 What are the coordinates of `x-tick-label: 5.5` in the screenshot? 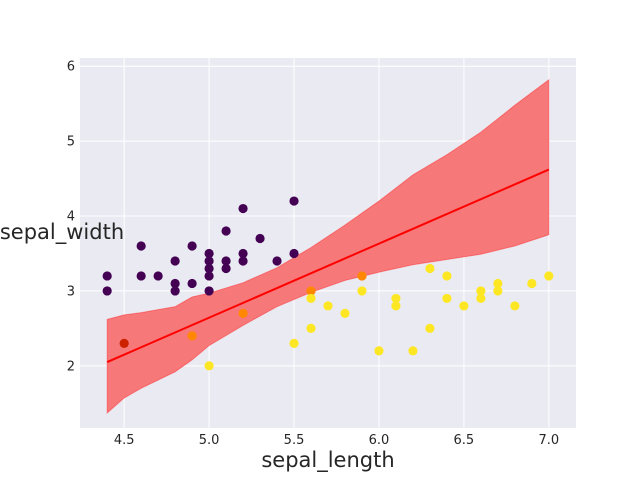 It's located at (294, 440).